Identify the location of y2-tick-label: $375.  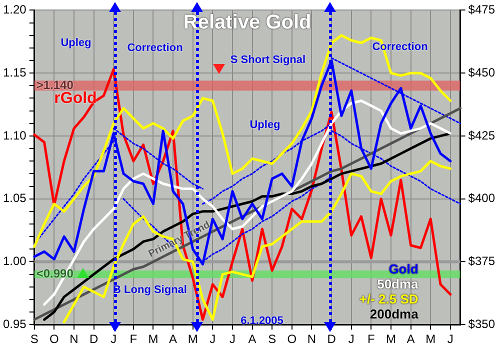
(482, 261).